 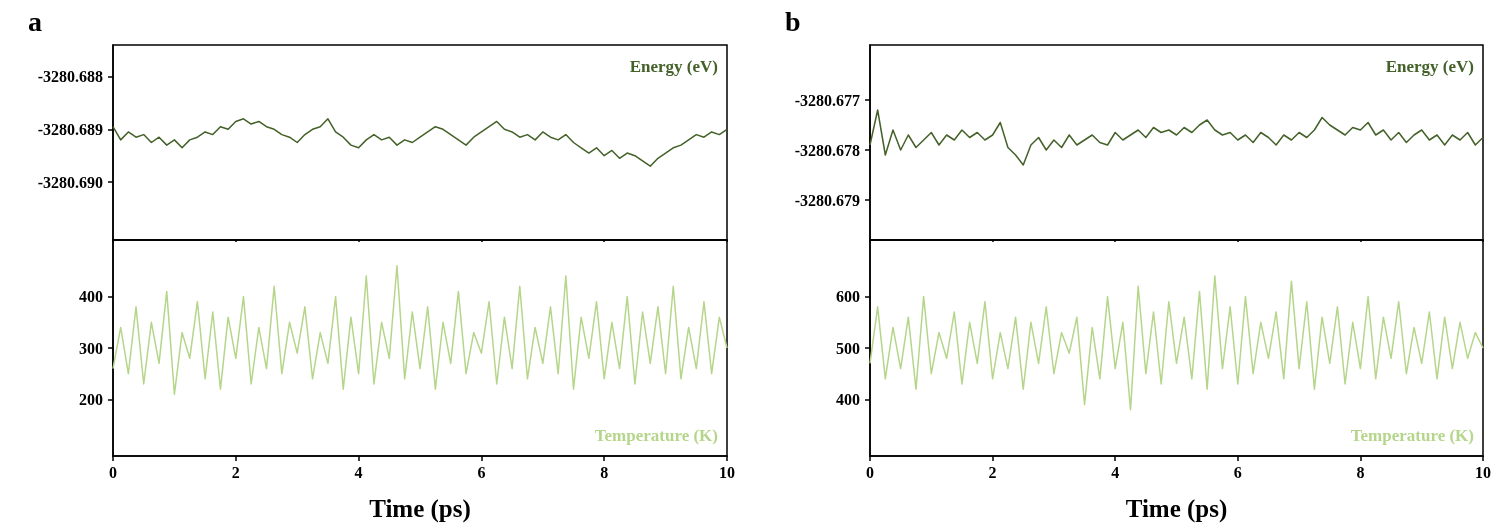 What do you see at coordinates (827, 200) in the screenshot?
I see `y-tick-label: -3280.679` at bounding box center [827, 200].